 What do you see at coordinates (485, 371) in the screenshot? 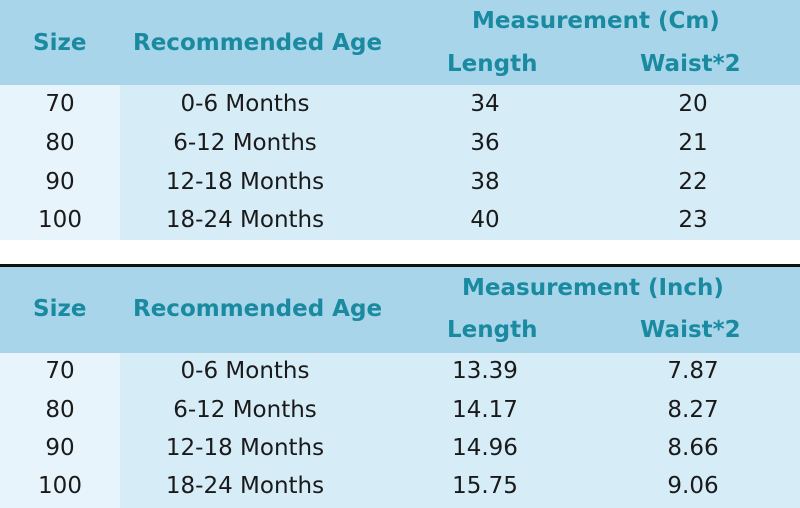
I see `cell-length: 13.39` at bounding box center [485, 371].